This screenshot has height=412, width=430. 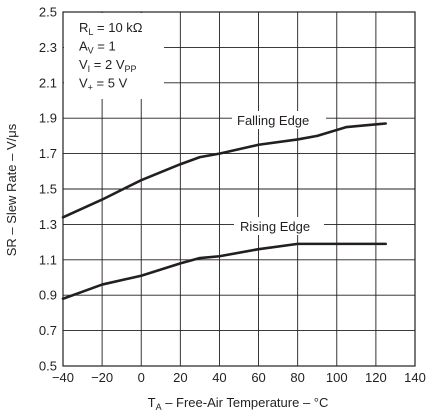 What do you see at coordinates (258, 377) in the screenshot?
I see `x-tick-label: 60` at bounding box center [258, 377].